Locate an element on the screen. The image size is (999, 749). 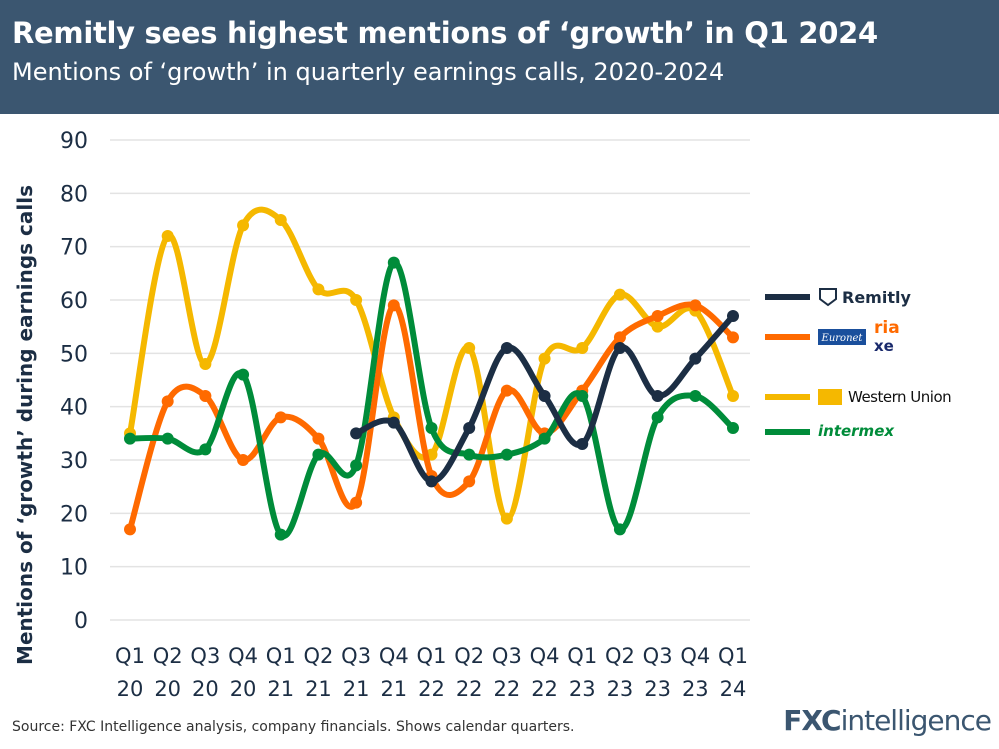
wu-logo-mark is located at coordinates (830, 397).